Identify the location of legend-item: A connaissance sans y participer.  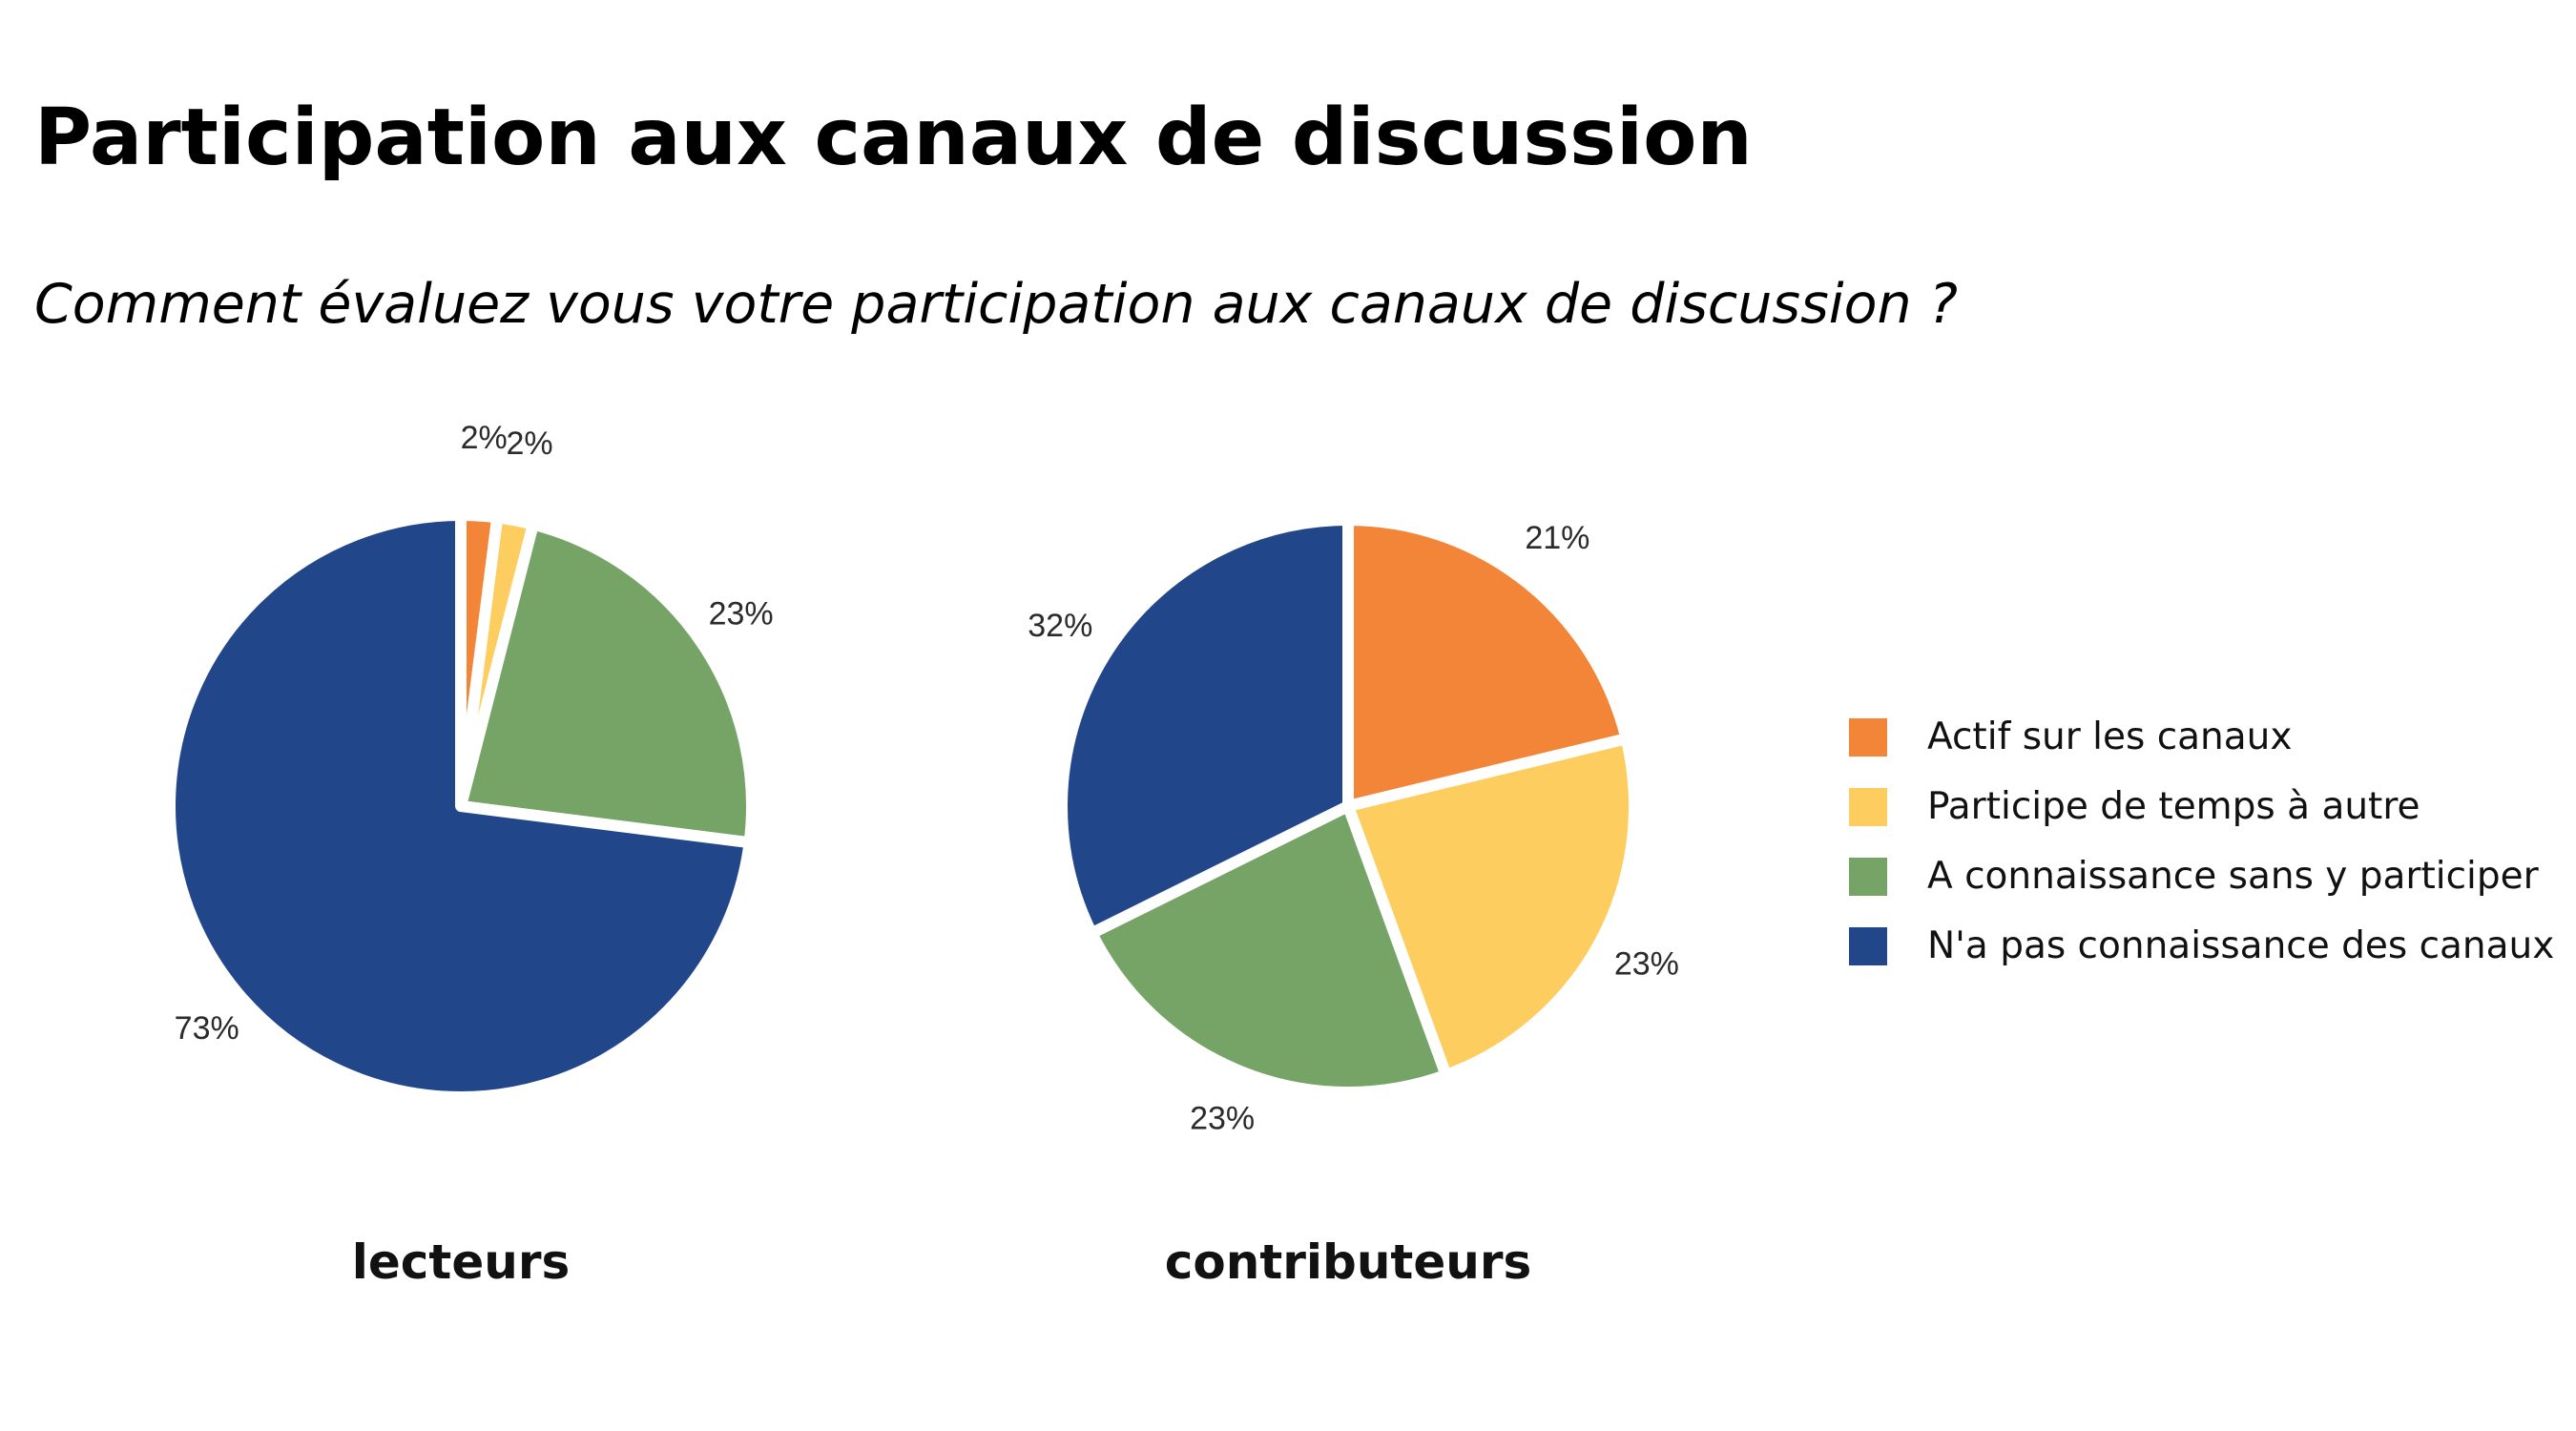
(2201, 876).